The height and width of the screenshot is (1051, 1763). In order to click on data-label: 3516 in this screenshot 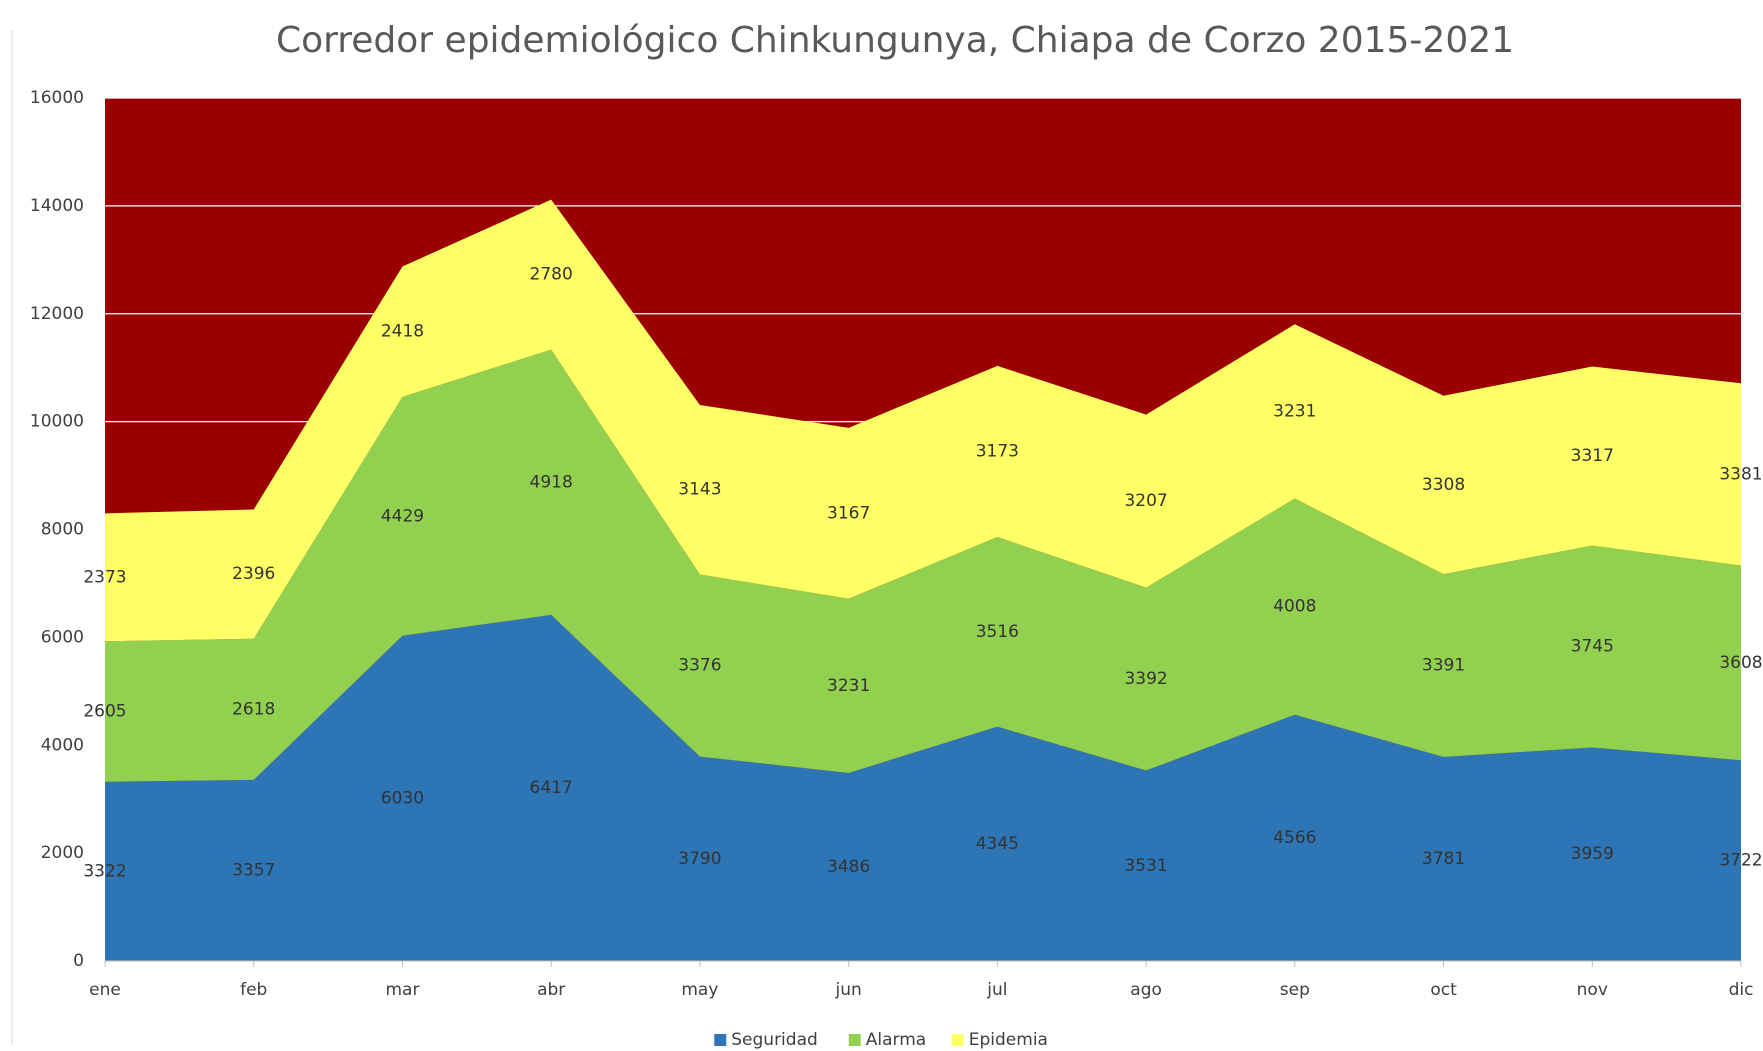, I will do `click(997, 632)`.